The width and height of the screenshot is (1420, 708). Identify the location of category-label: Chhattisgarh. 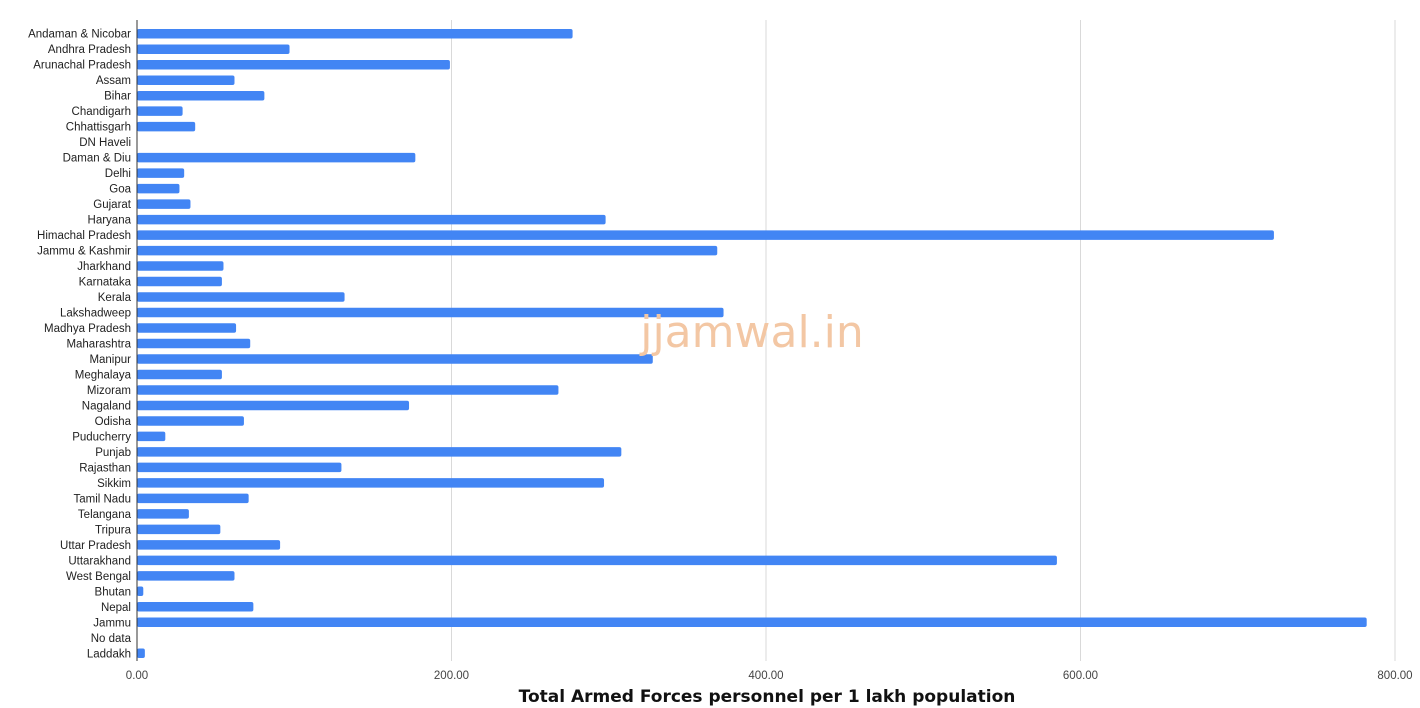
(98, 128).